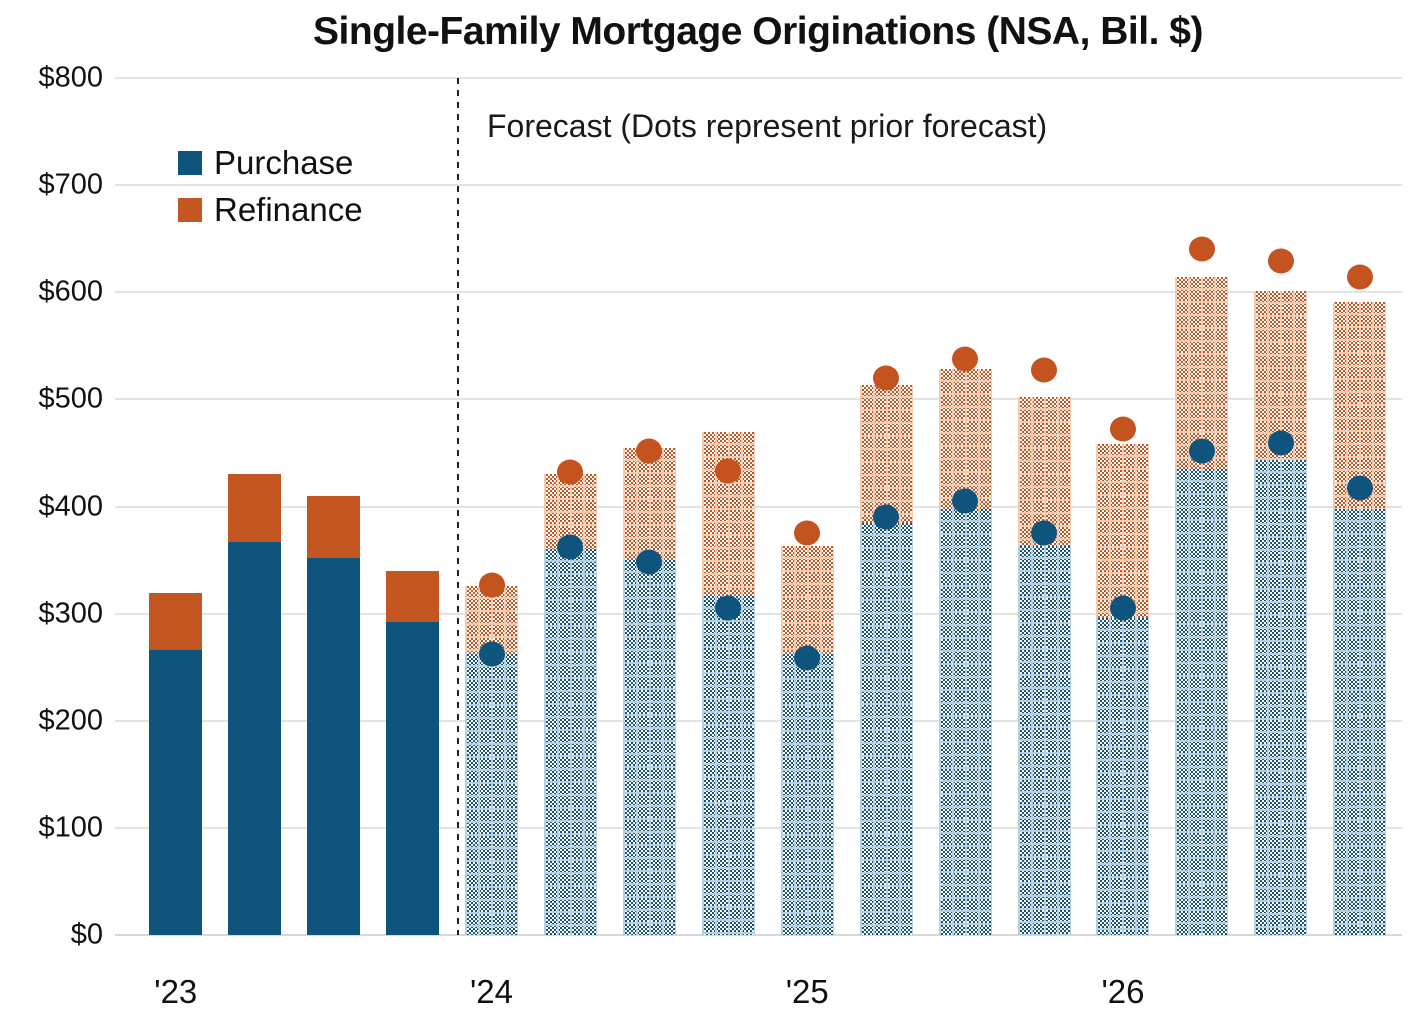 This screenshot has height=1030, width=1421. I want to click on purchase-segment-'24-Q2, so click(570, 742).